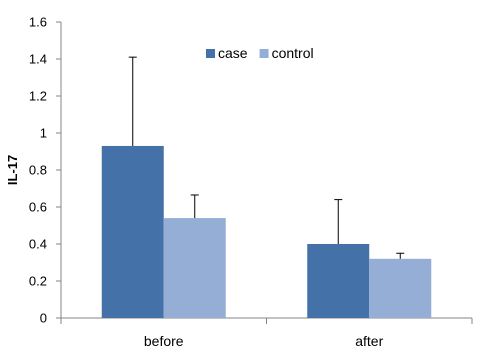 This screenshot has height=349, width=479. I want to click on legend-label-control: control, so click(293, 53).